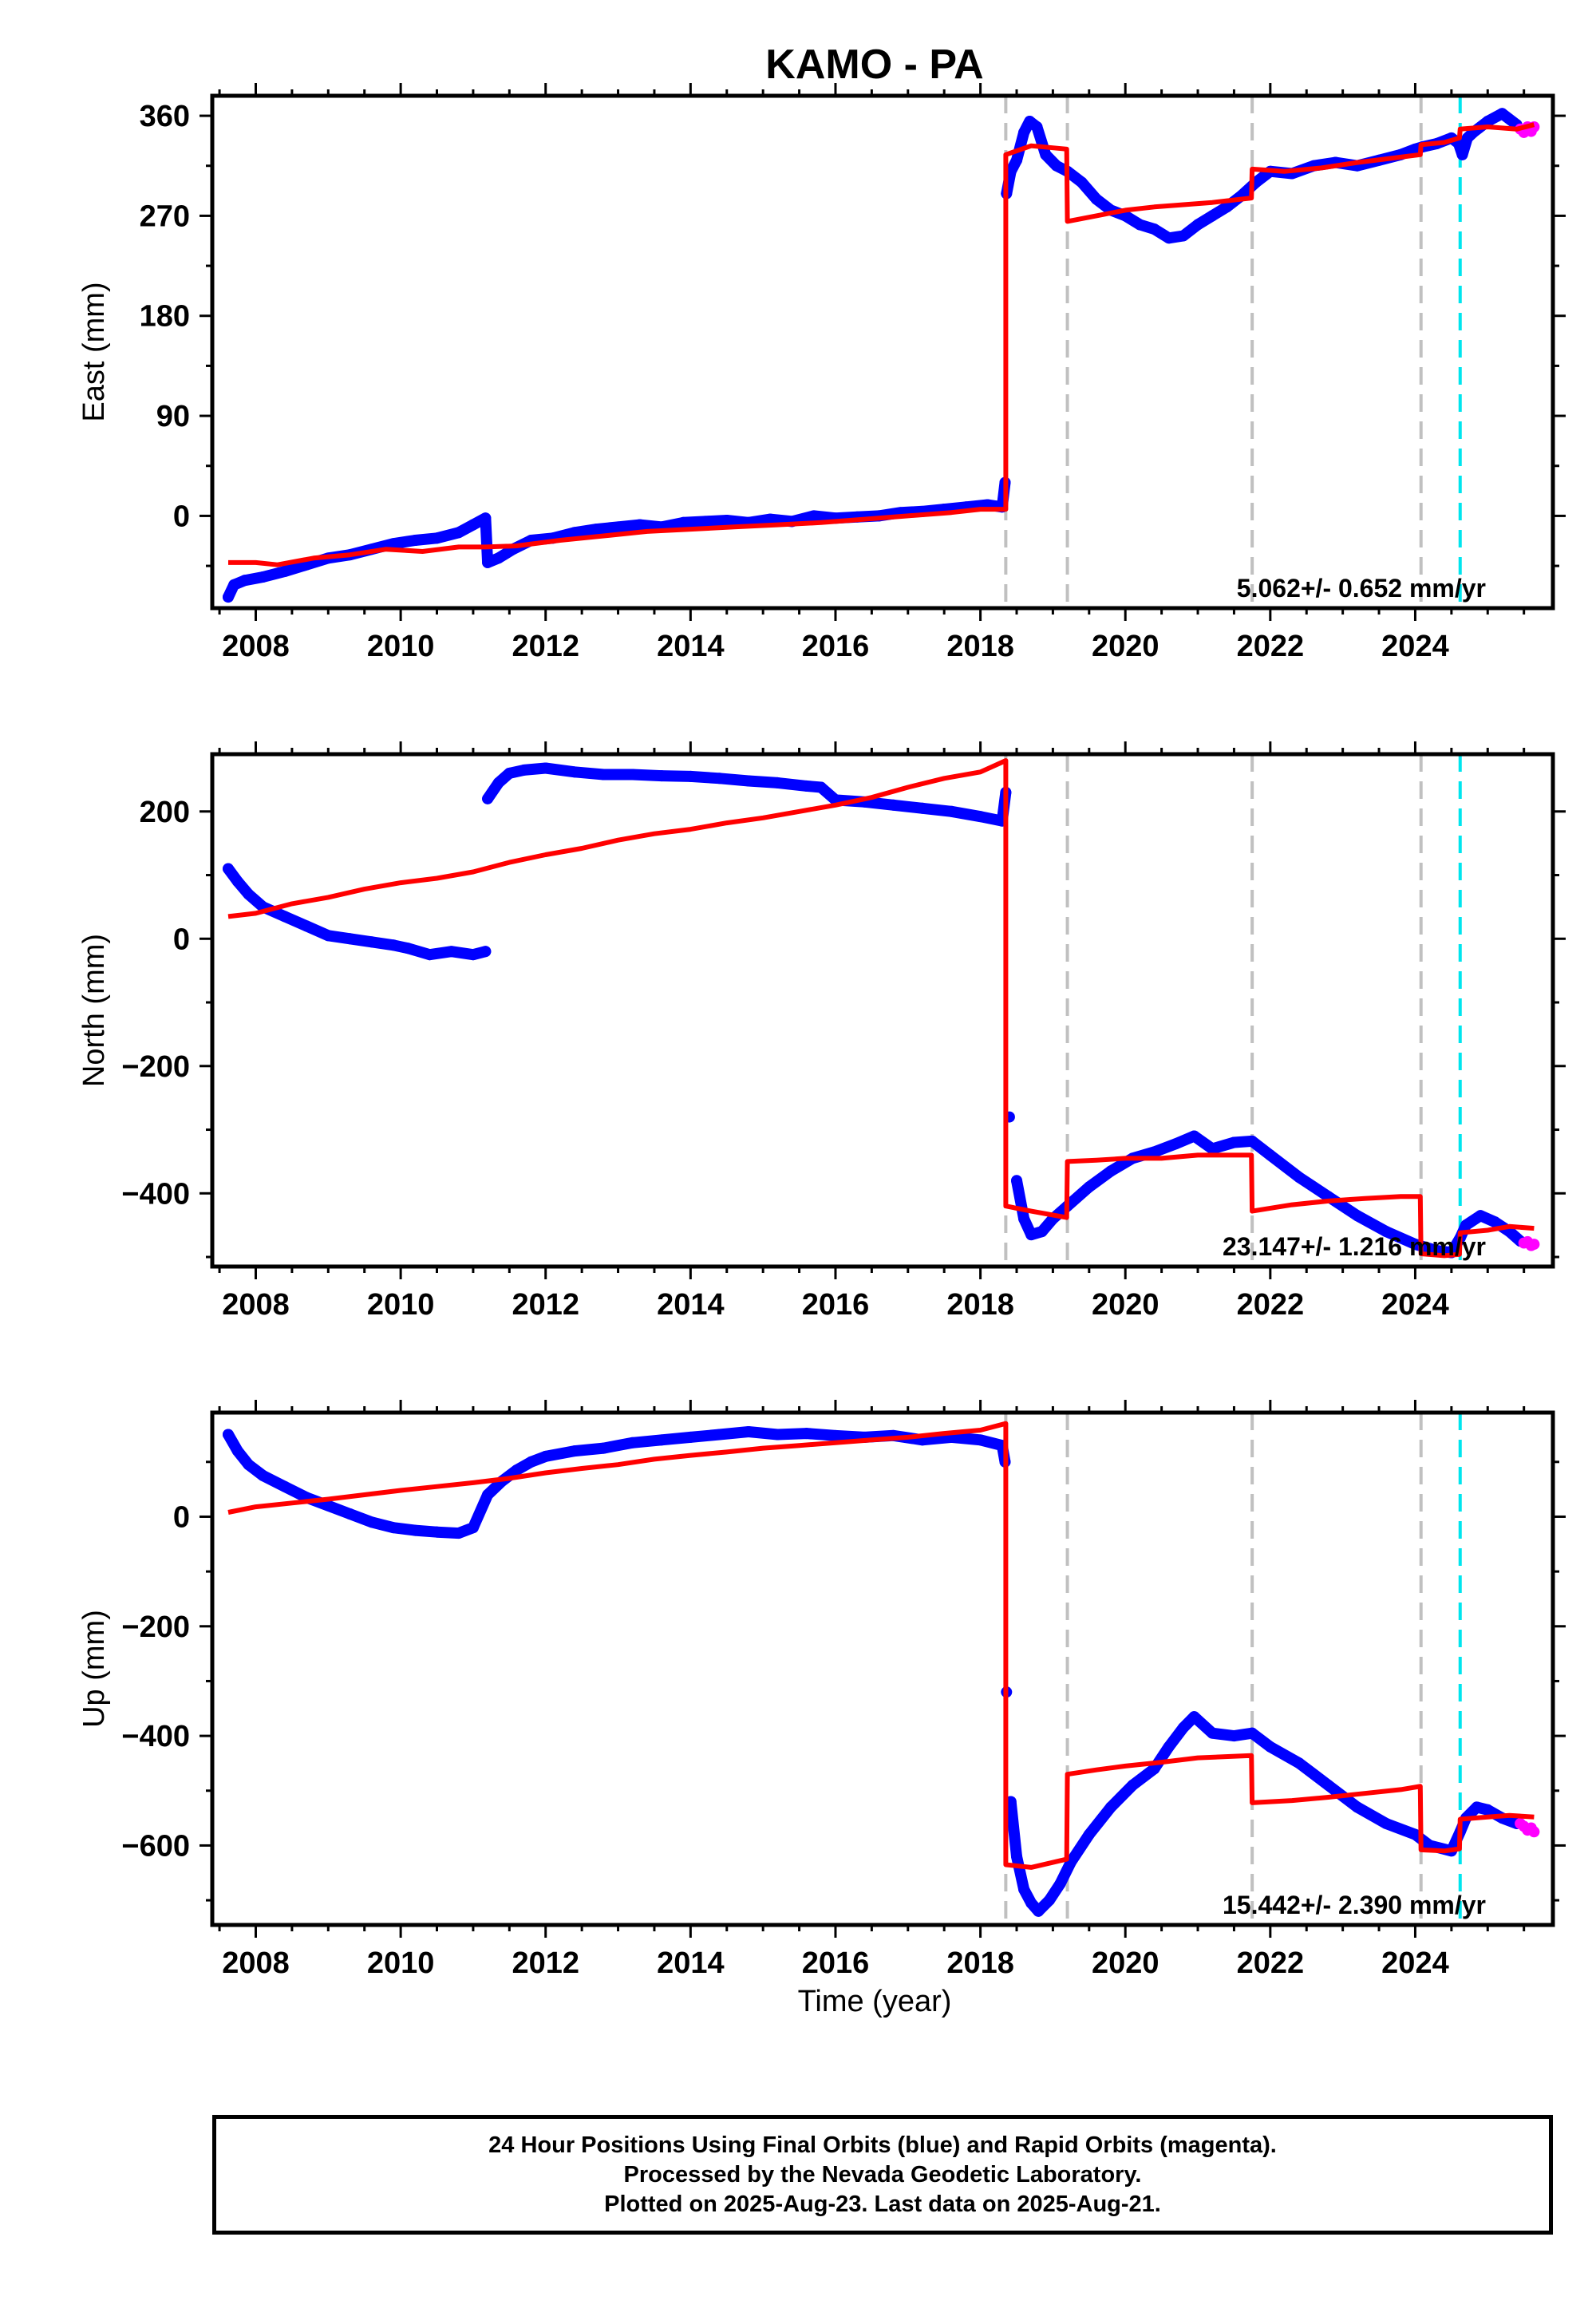 The height and width of the screenshot is (2316, 1596). I want to click on north-x-tick-label: 2008, so click(256, 1305).